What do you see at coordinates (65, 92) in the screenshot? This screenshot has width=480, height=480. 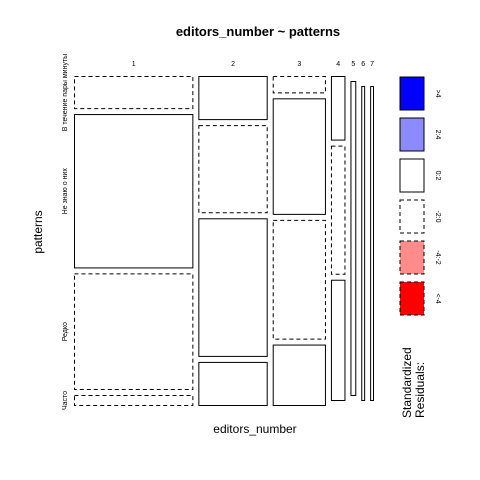 I see `y-tick-label: В течение пары минуты` at bounding box center [65, 92].